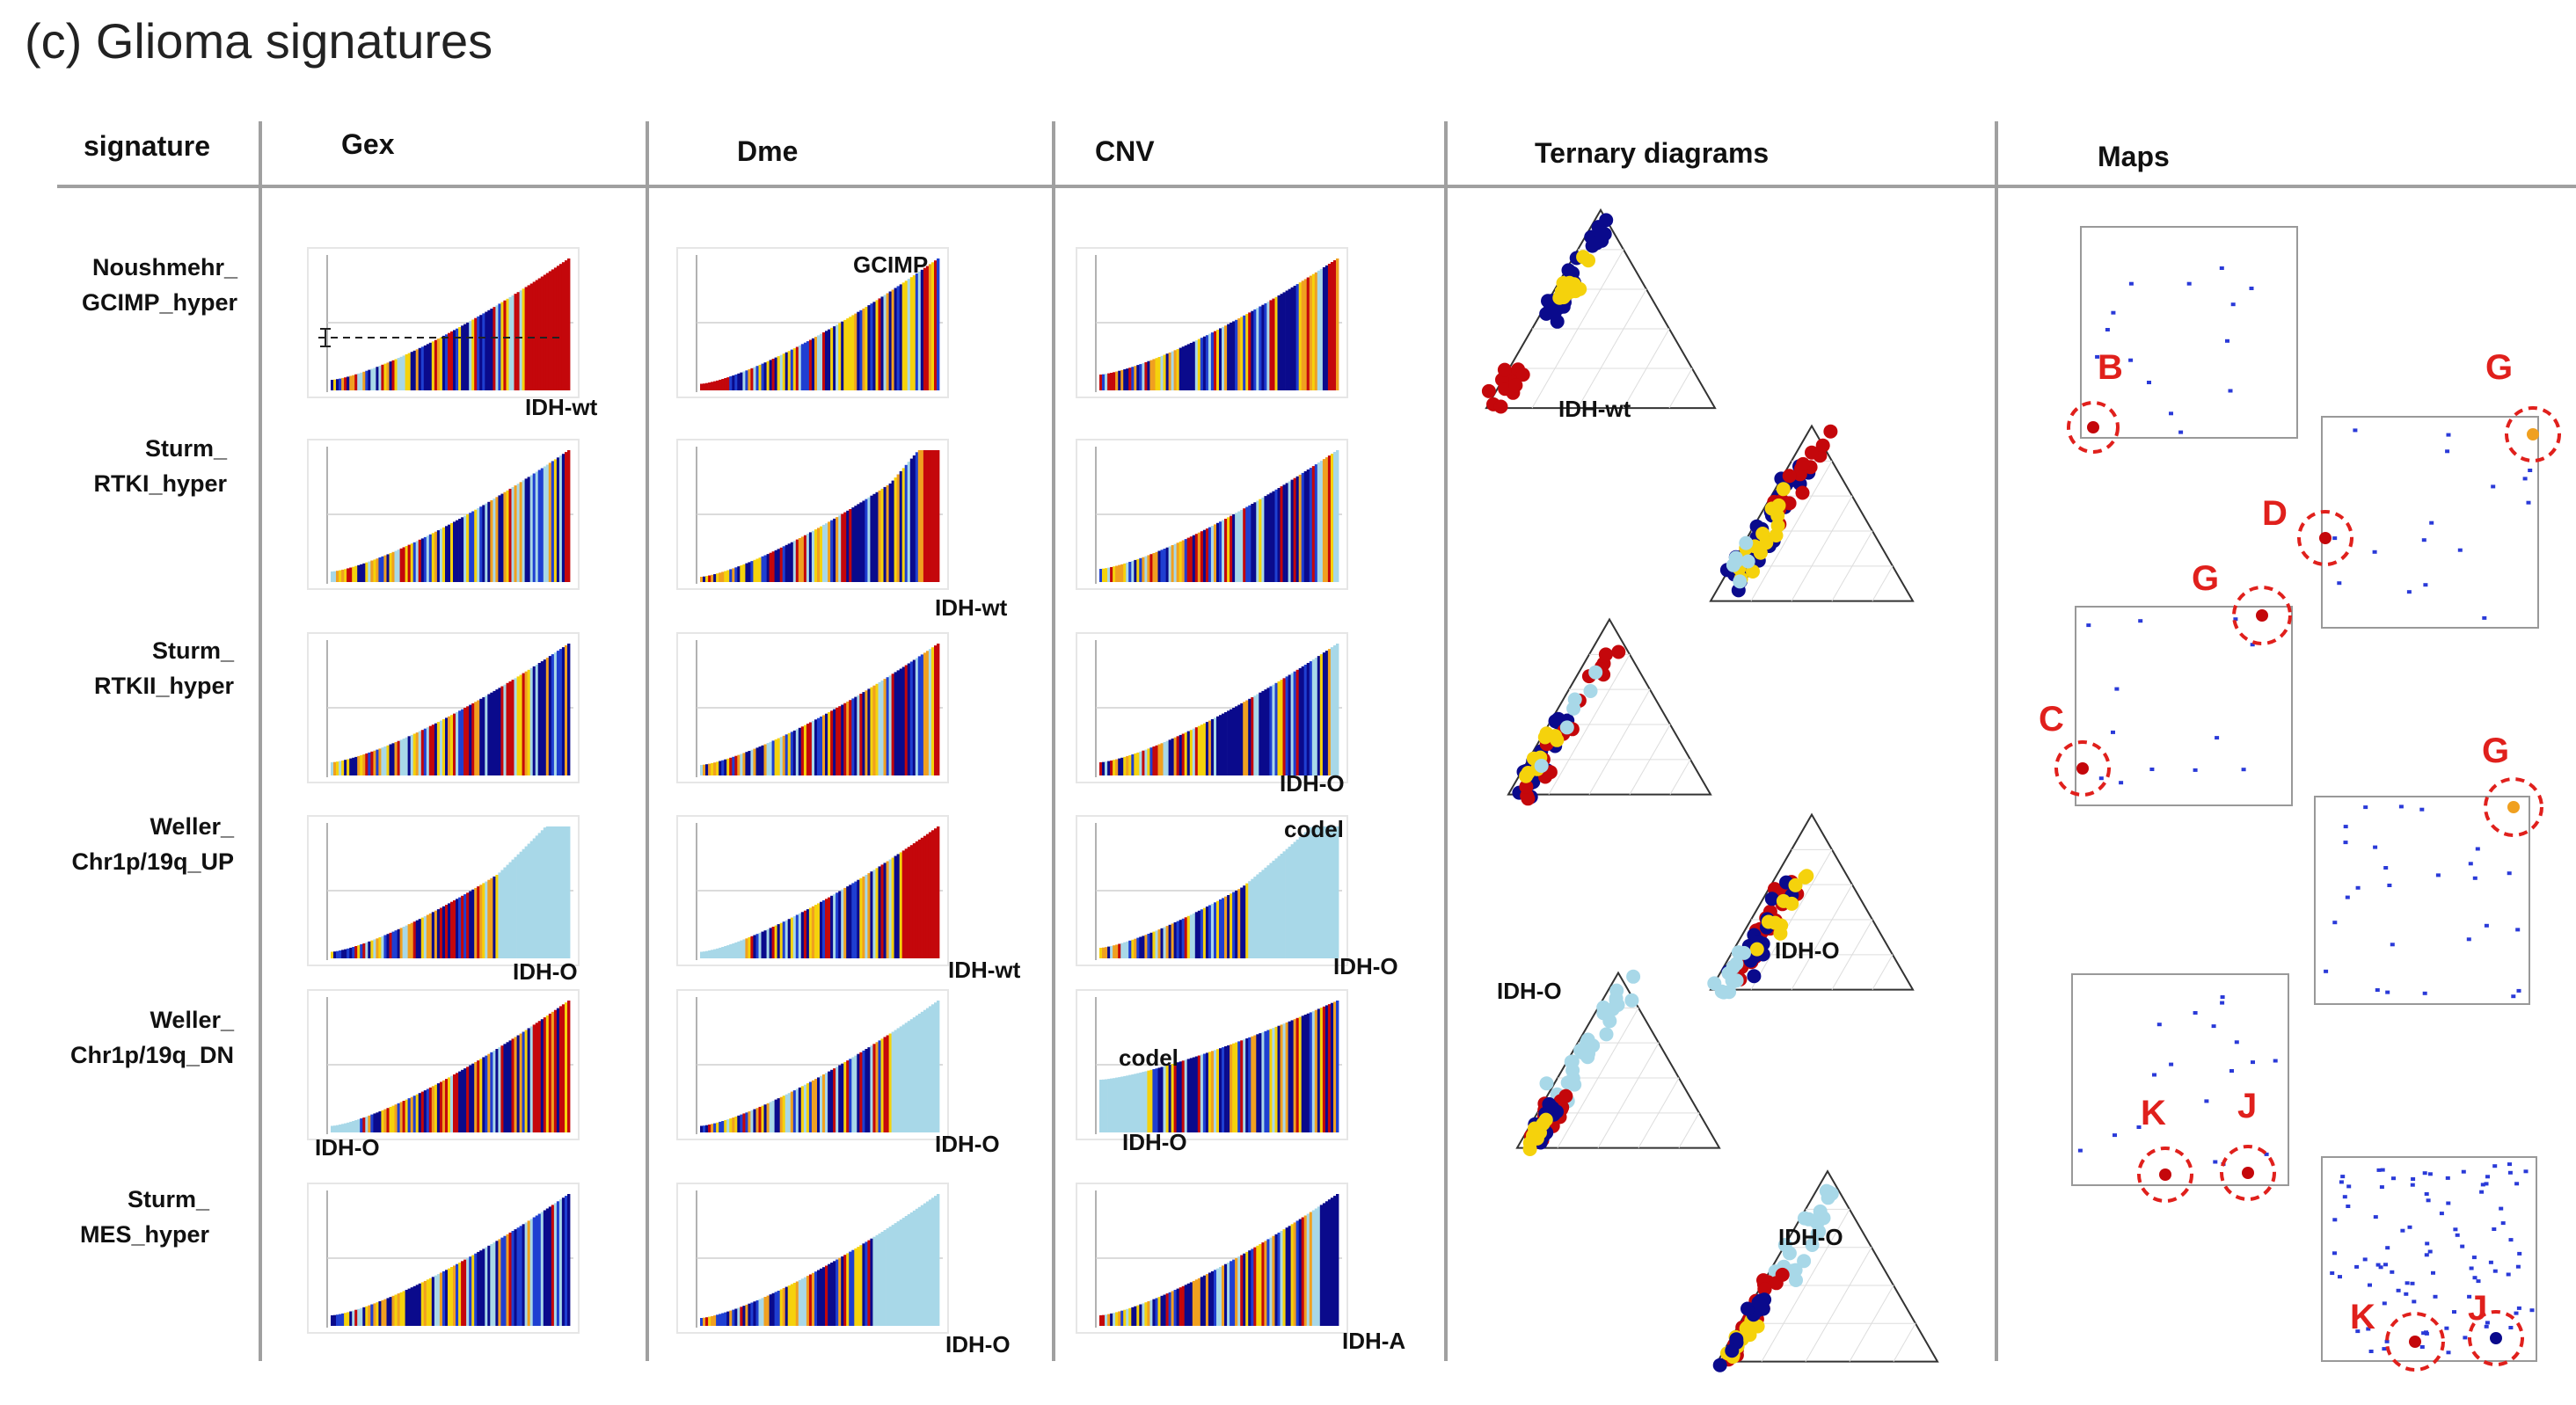  What do you see at coordinates (2496, 1338) in the screenshot?
I see `map-highlight-circle` at bounding box center [2496, 1338].